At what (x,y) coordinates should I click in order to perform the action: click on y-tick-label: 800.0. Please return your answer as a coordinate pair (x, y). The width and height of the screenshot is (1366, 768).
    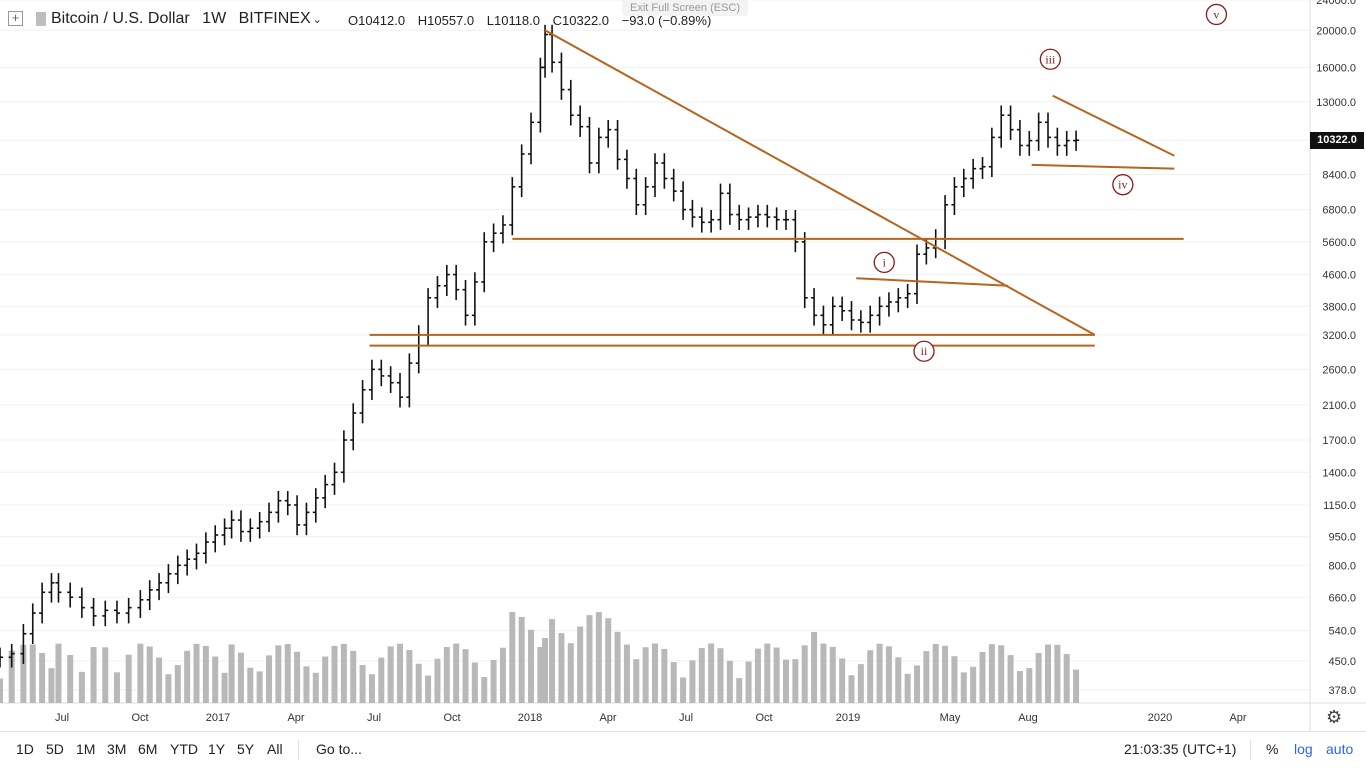
    Looking at the image, I should click on (1342, 566).